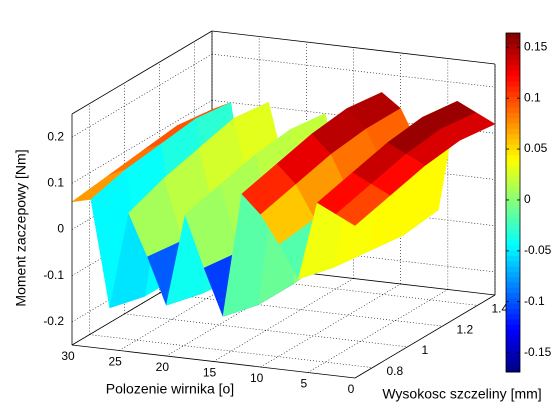  What do you see at coordinates (461, 394) in the screenshot?
I see `y-axis-label: Wysokosc szczeliny [mm]` at bounding box center [461, 394].